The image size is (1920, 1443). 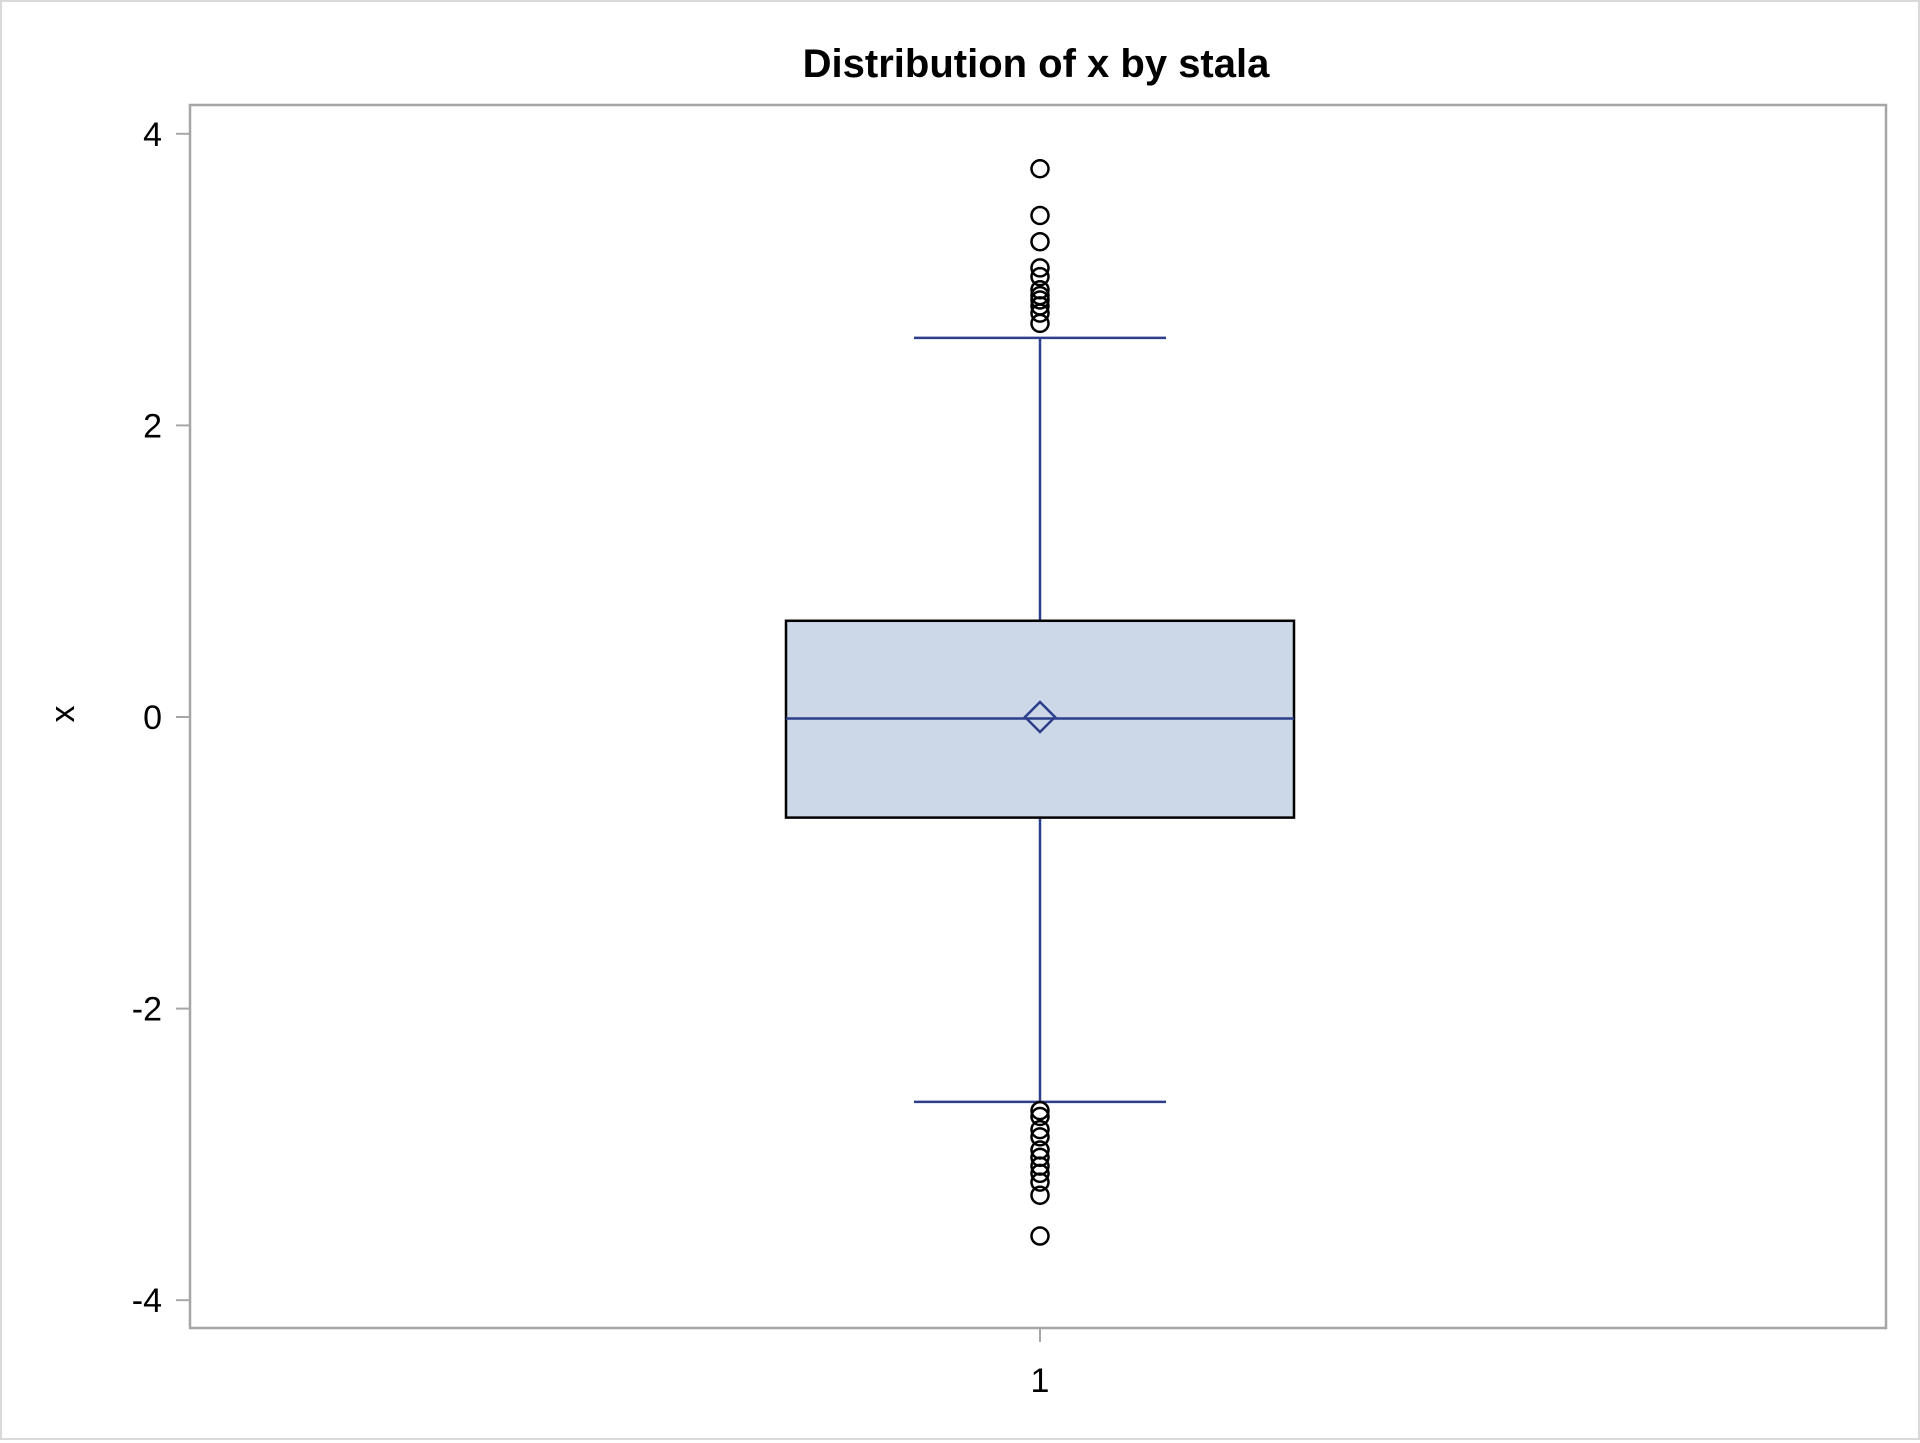 I want to click on y-axis-label: x, so click(x=63, y=714).